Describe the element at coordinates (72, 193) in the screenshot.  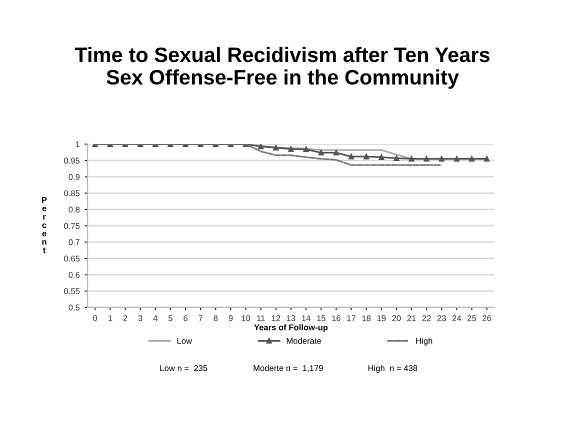
I see `y-tick-label: 0.85` at that location.